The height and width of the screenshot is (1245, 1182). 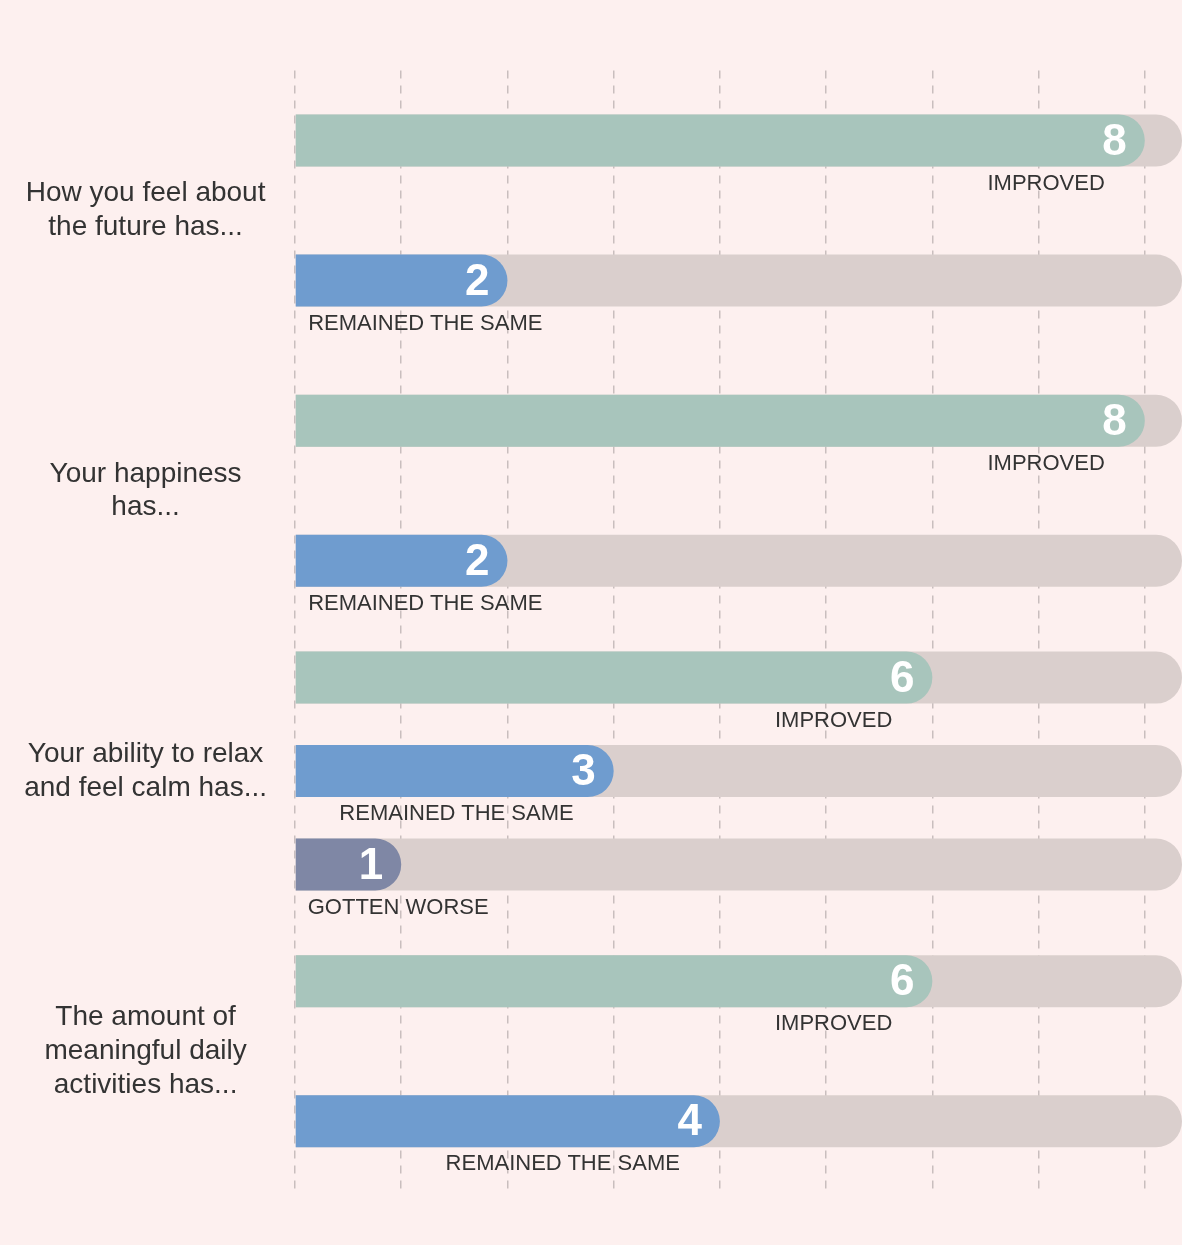 I want to click on series-label: IMPROVED, so click(x=834, y=719).